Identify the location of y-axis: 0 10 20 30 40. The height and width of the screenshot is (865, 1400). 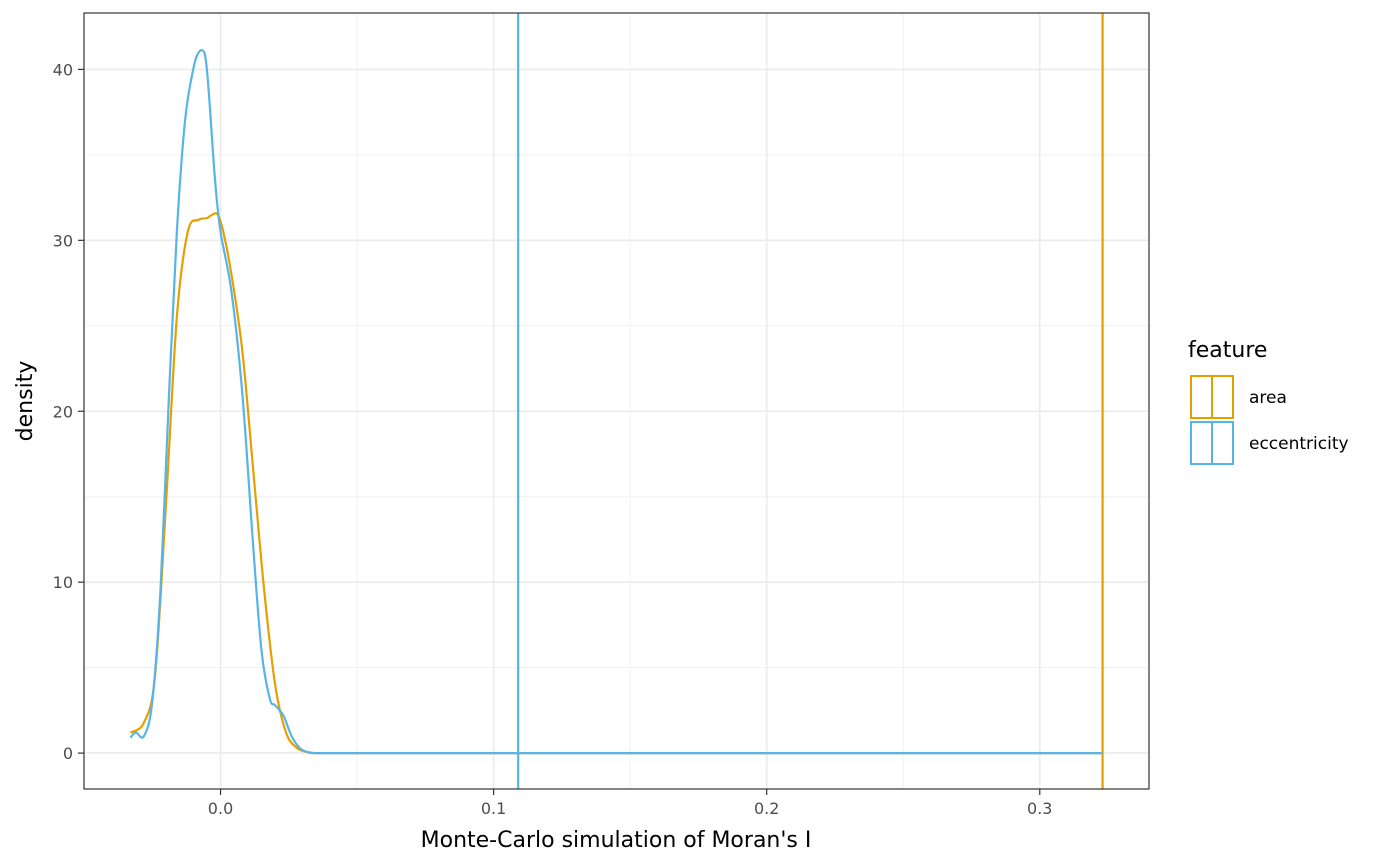
(68, 411).